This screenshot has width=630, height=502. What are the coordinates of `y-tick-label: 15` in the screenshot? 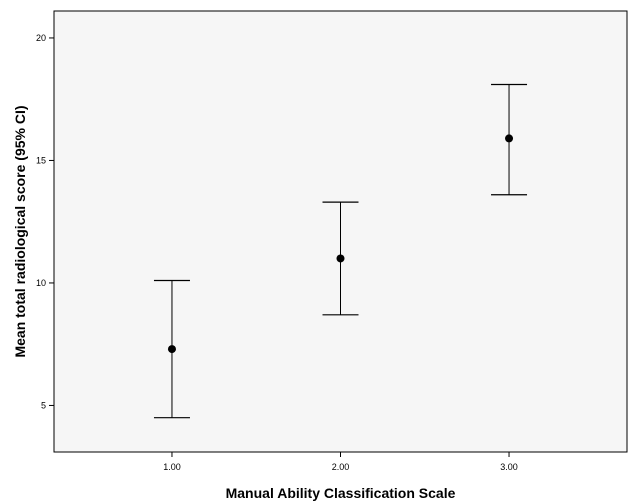 It's located at (41, 160).